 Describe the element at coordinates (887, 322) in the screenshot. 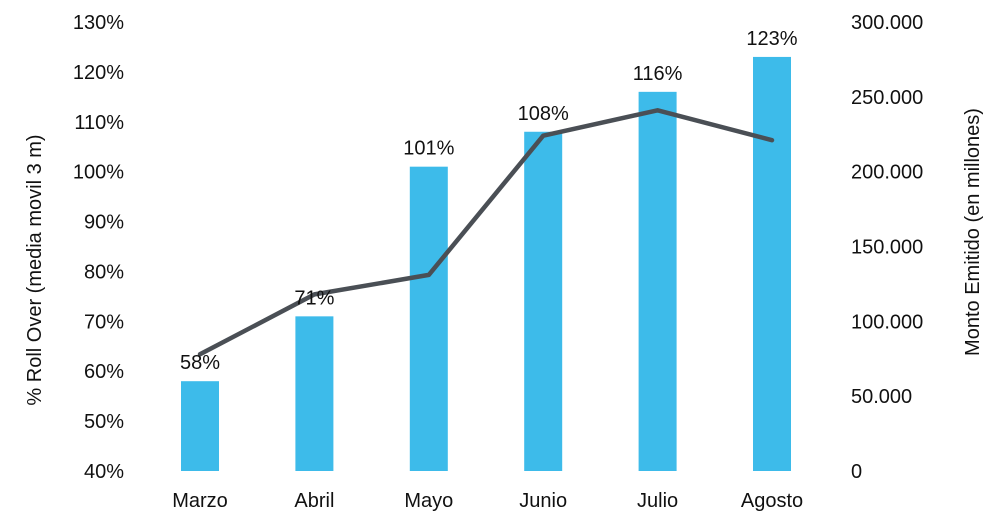

I see `right-tick-label: 100.000` at that location.